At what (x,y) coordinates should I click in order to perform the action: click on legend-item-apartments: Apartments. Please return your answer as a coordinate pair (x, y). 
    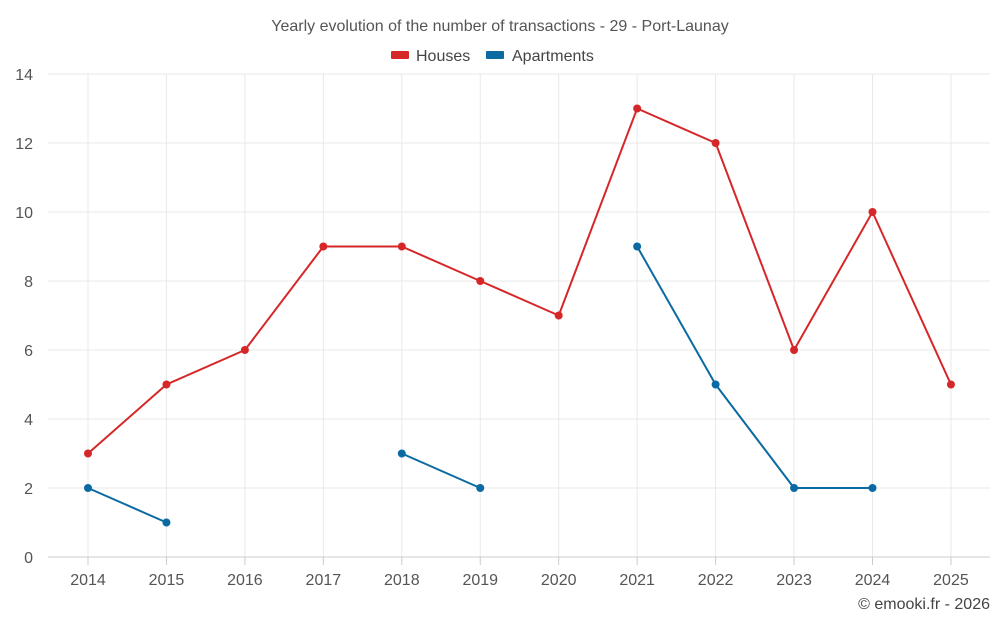
    Looking at the image, I should click on (540, 56).